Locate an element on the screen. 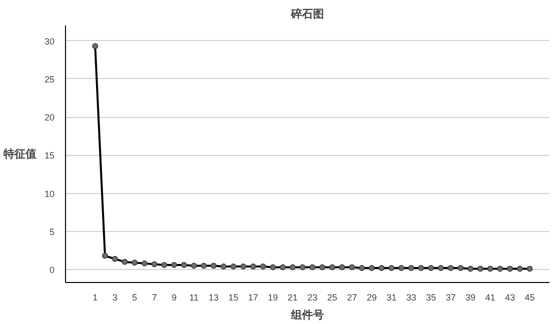  y-tick-label: 5 is located at coordinates (52, 231).